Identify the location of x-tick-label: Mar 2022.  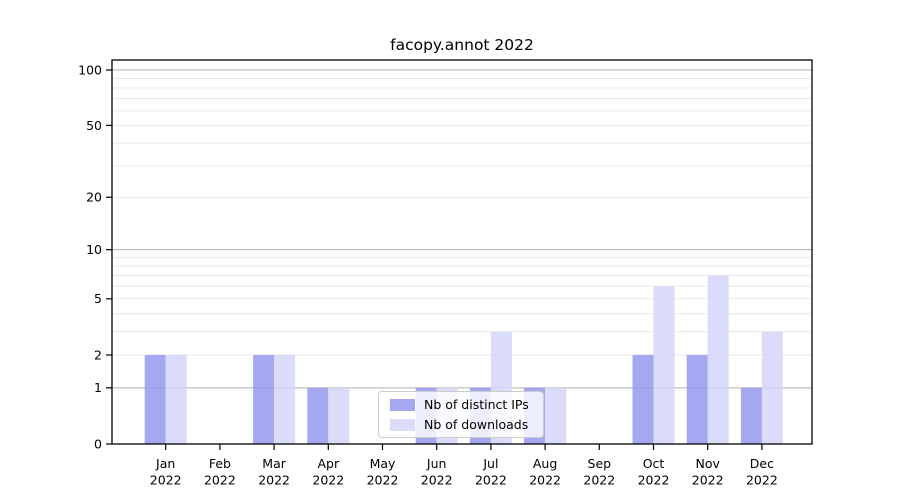
(274, 472).